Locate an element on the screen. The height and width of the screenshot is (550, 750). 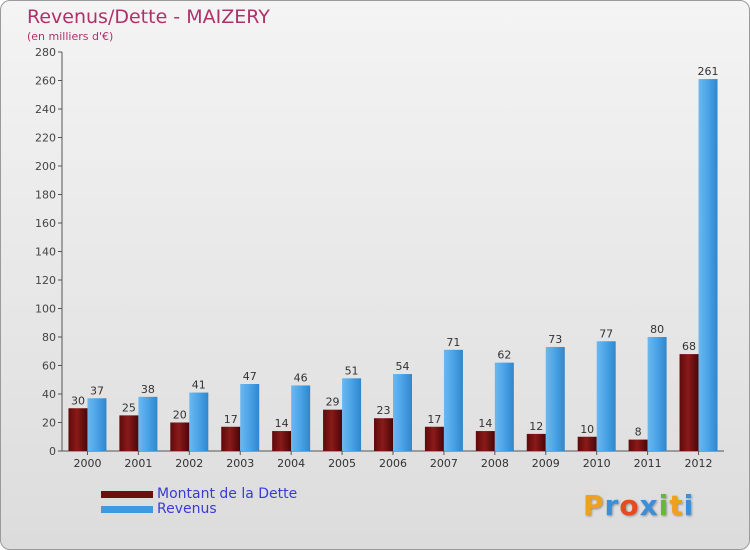
legend-swatch-revenus is located at coordinates (127, 509).